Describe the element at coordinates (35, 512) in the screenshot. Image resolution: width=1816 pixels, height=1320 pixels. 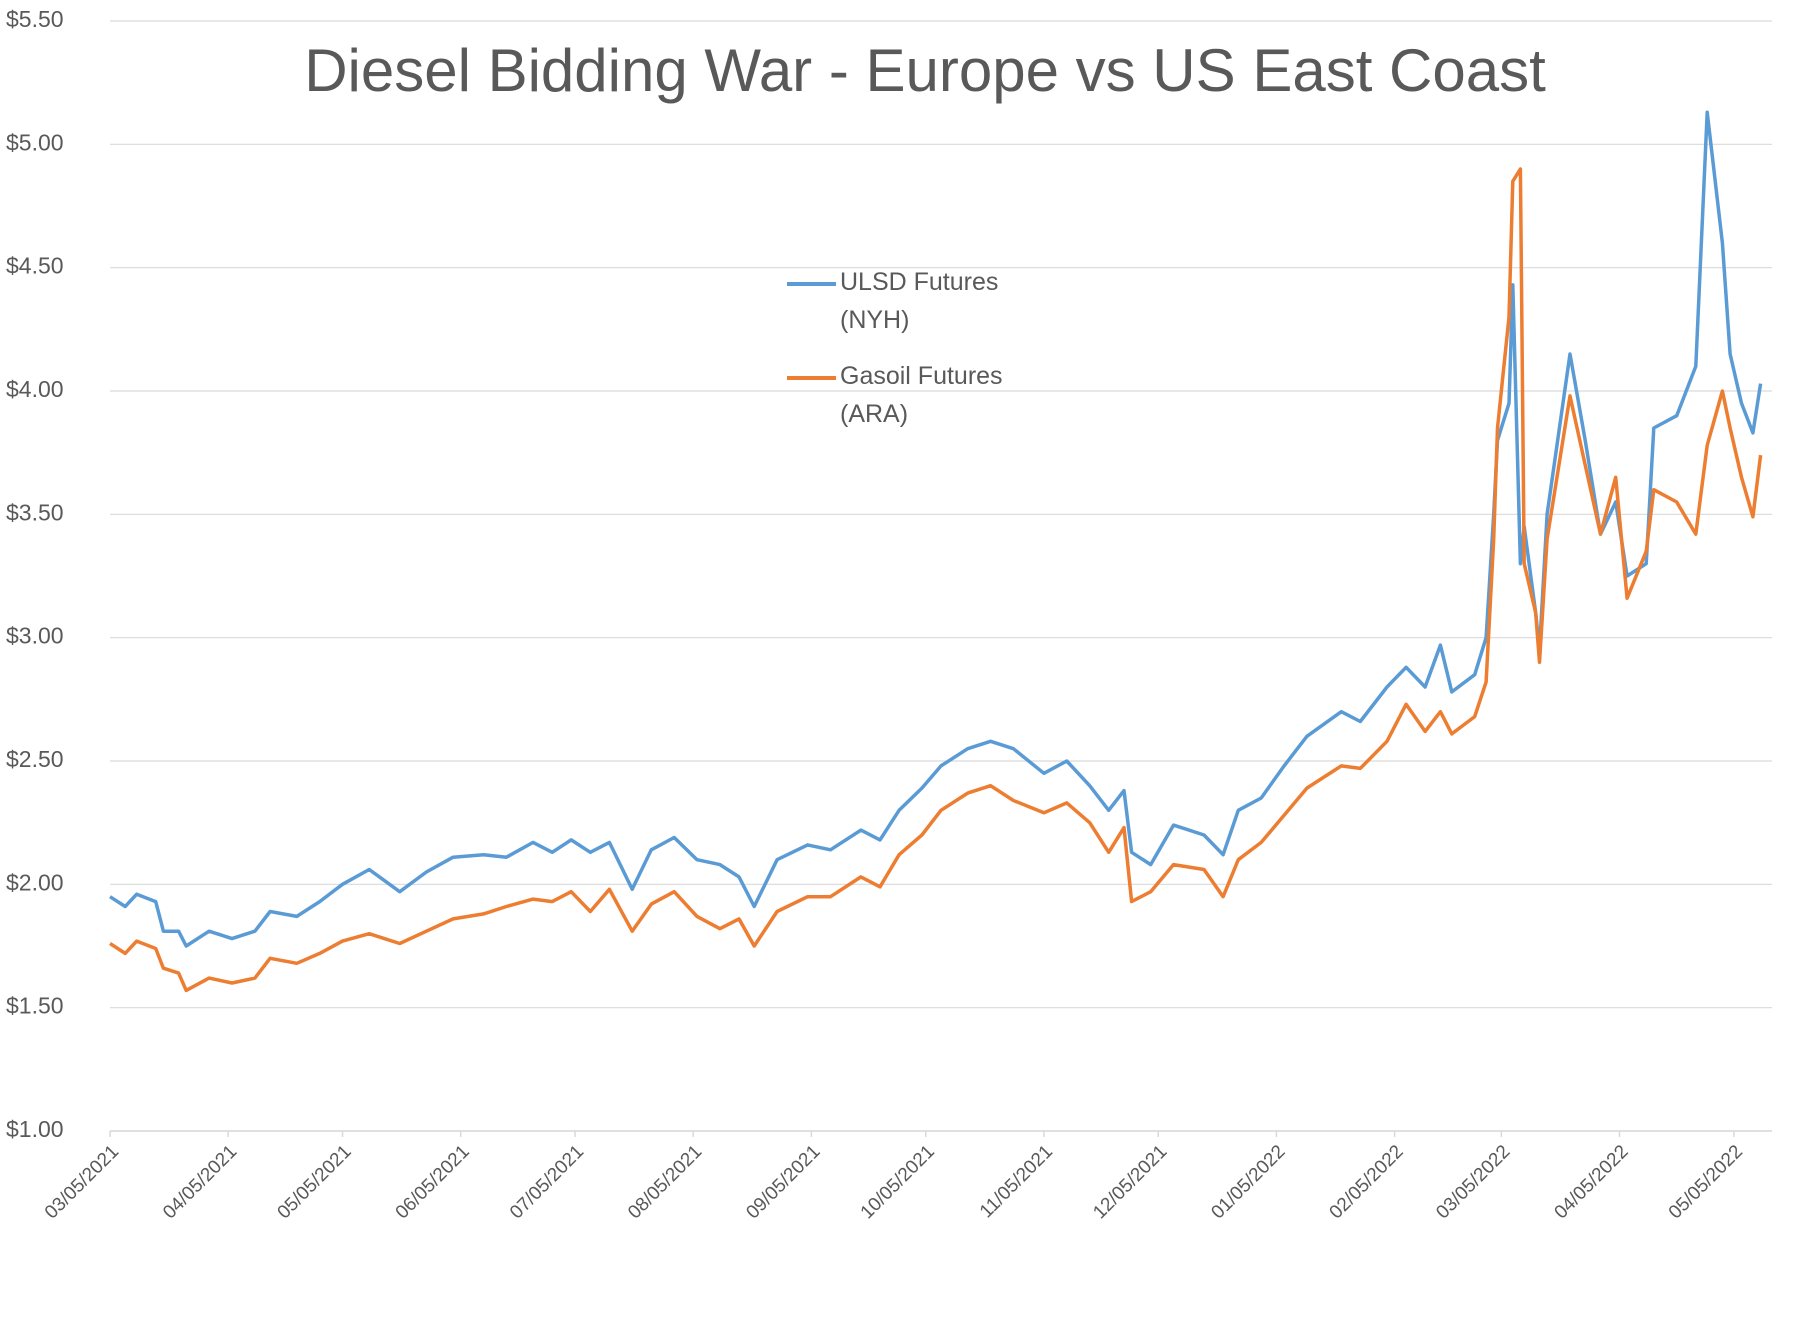
I see `y-tick-label: $3.50` at that location.